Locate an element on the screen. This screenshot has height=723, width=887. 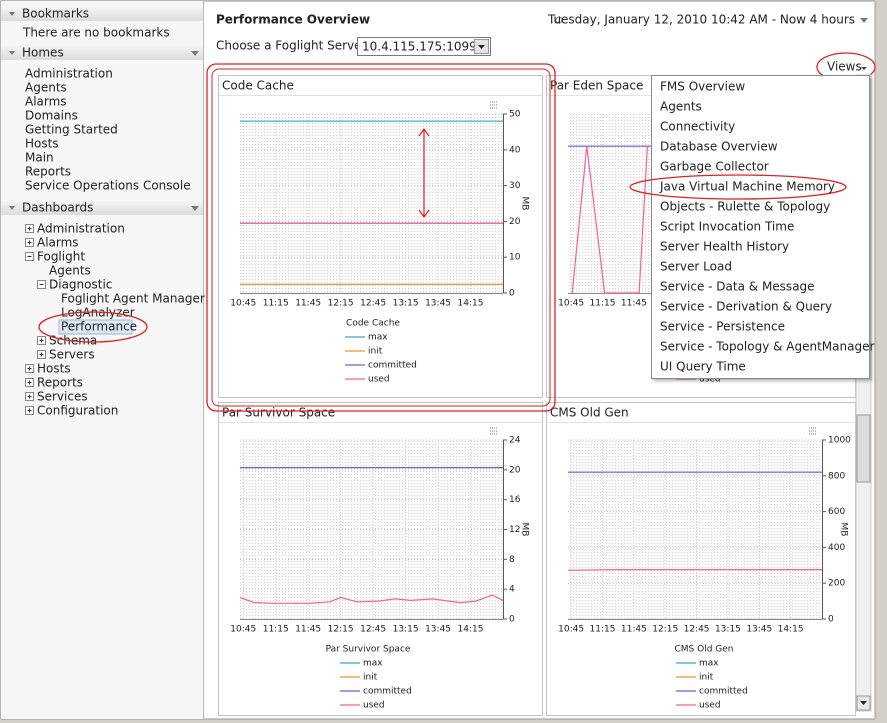
views-menu is located at coordinates (760, 227).